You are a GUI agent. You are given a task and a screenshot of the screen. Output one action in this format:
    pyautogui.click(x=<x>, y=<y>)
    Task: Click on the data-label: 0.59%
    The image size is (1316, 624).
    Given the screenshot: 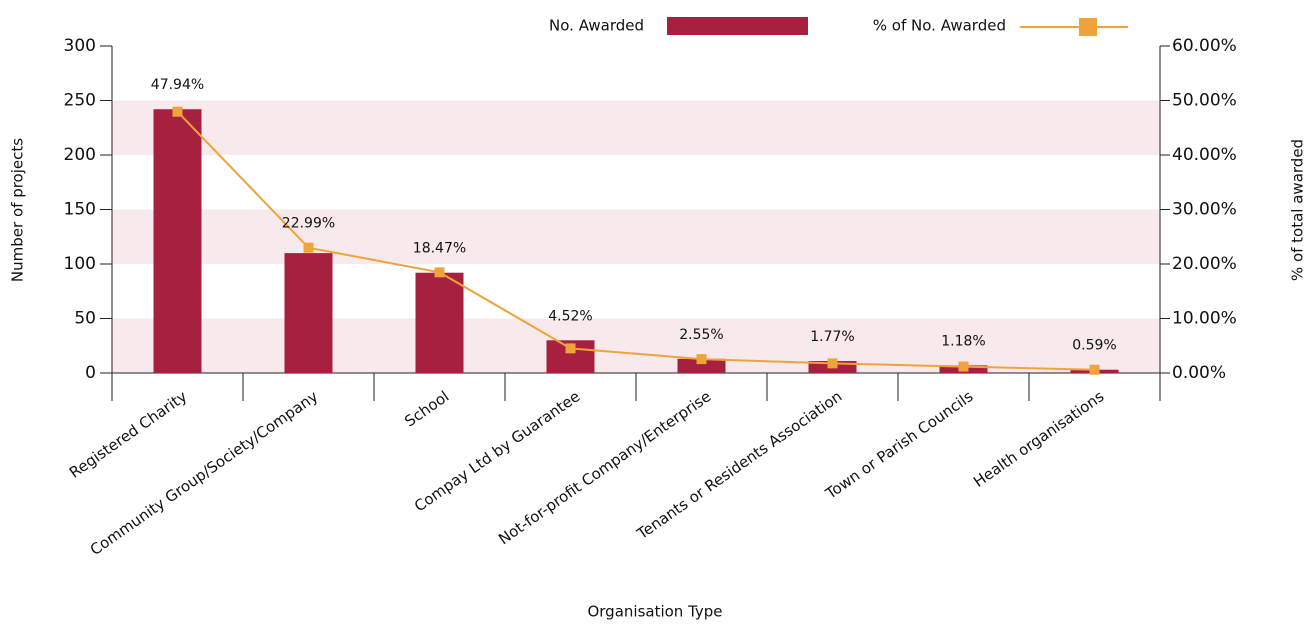 What is the action you would take?
    pyautogui.click(x=1094, y=346)
    